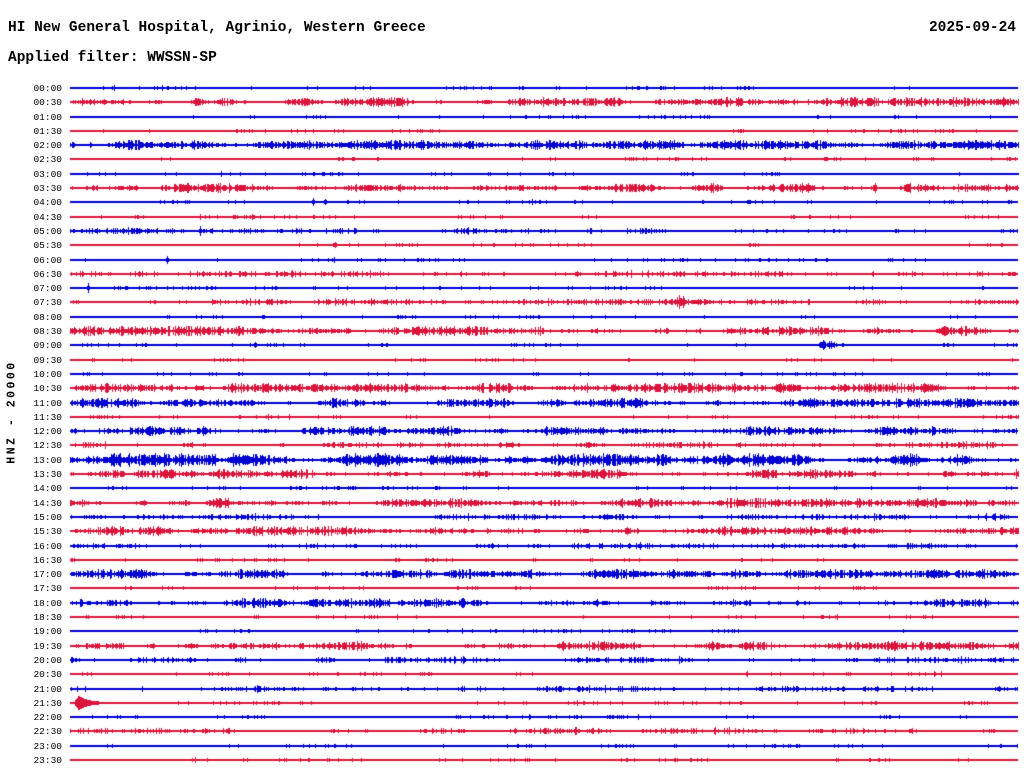 The width and height of the screenshot is (1024, 780). What do you see at coordinates (47, 131) in the screenshot?
I see `time-label: 01:30` at bounding box center [47, 131].